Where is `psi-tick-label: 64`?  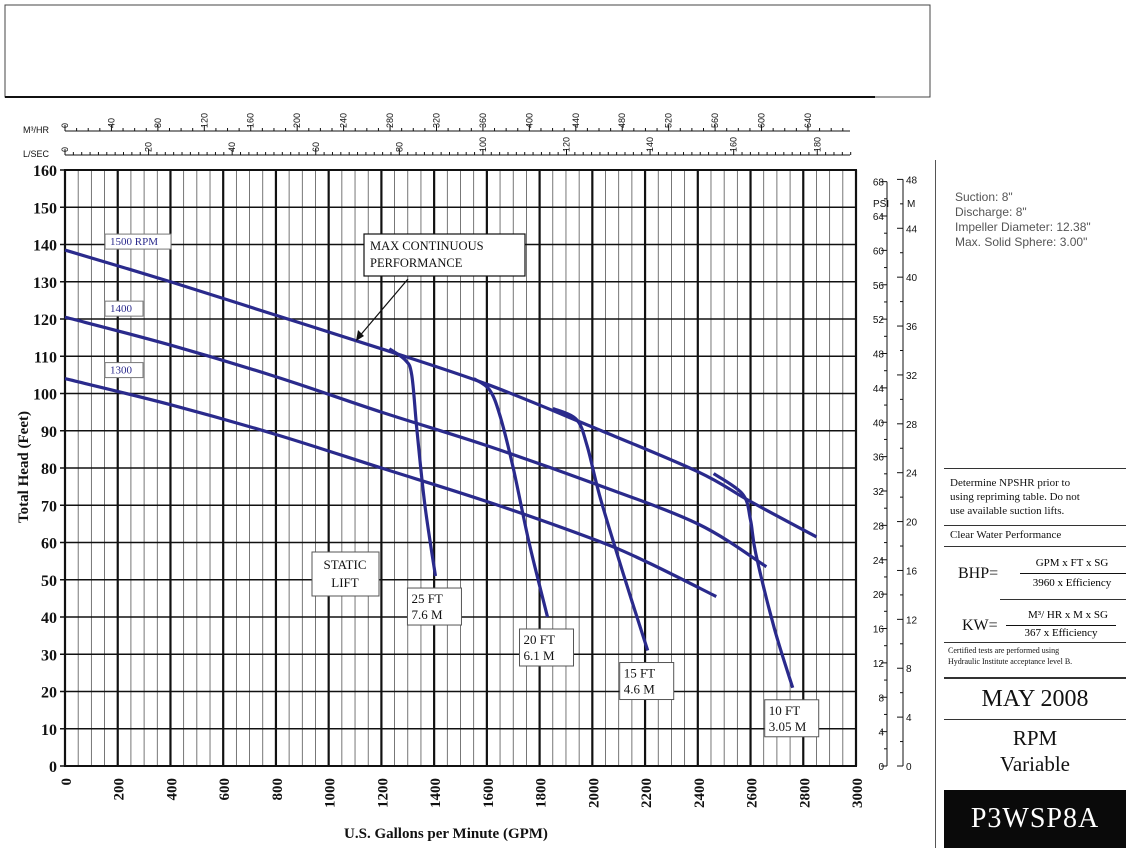 psi-tick-label: 64 is located at coordinates (879, 217).